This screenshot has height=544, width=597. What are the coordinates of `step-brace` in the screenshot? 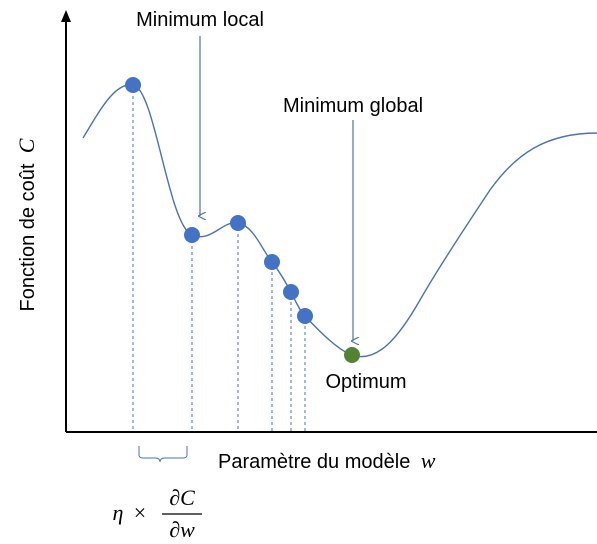 It's located at (163, 454).